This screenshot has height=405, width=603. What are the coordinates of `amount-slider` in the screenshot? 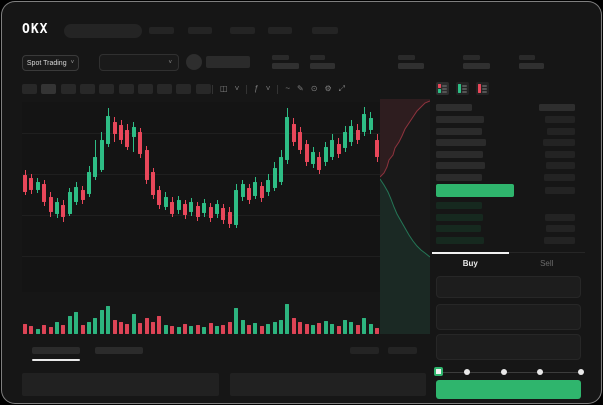 It's located at (509, 372).